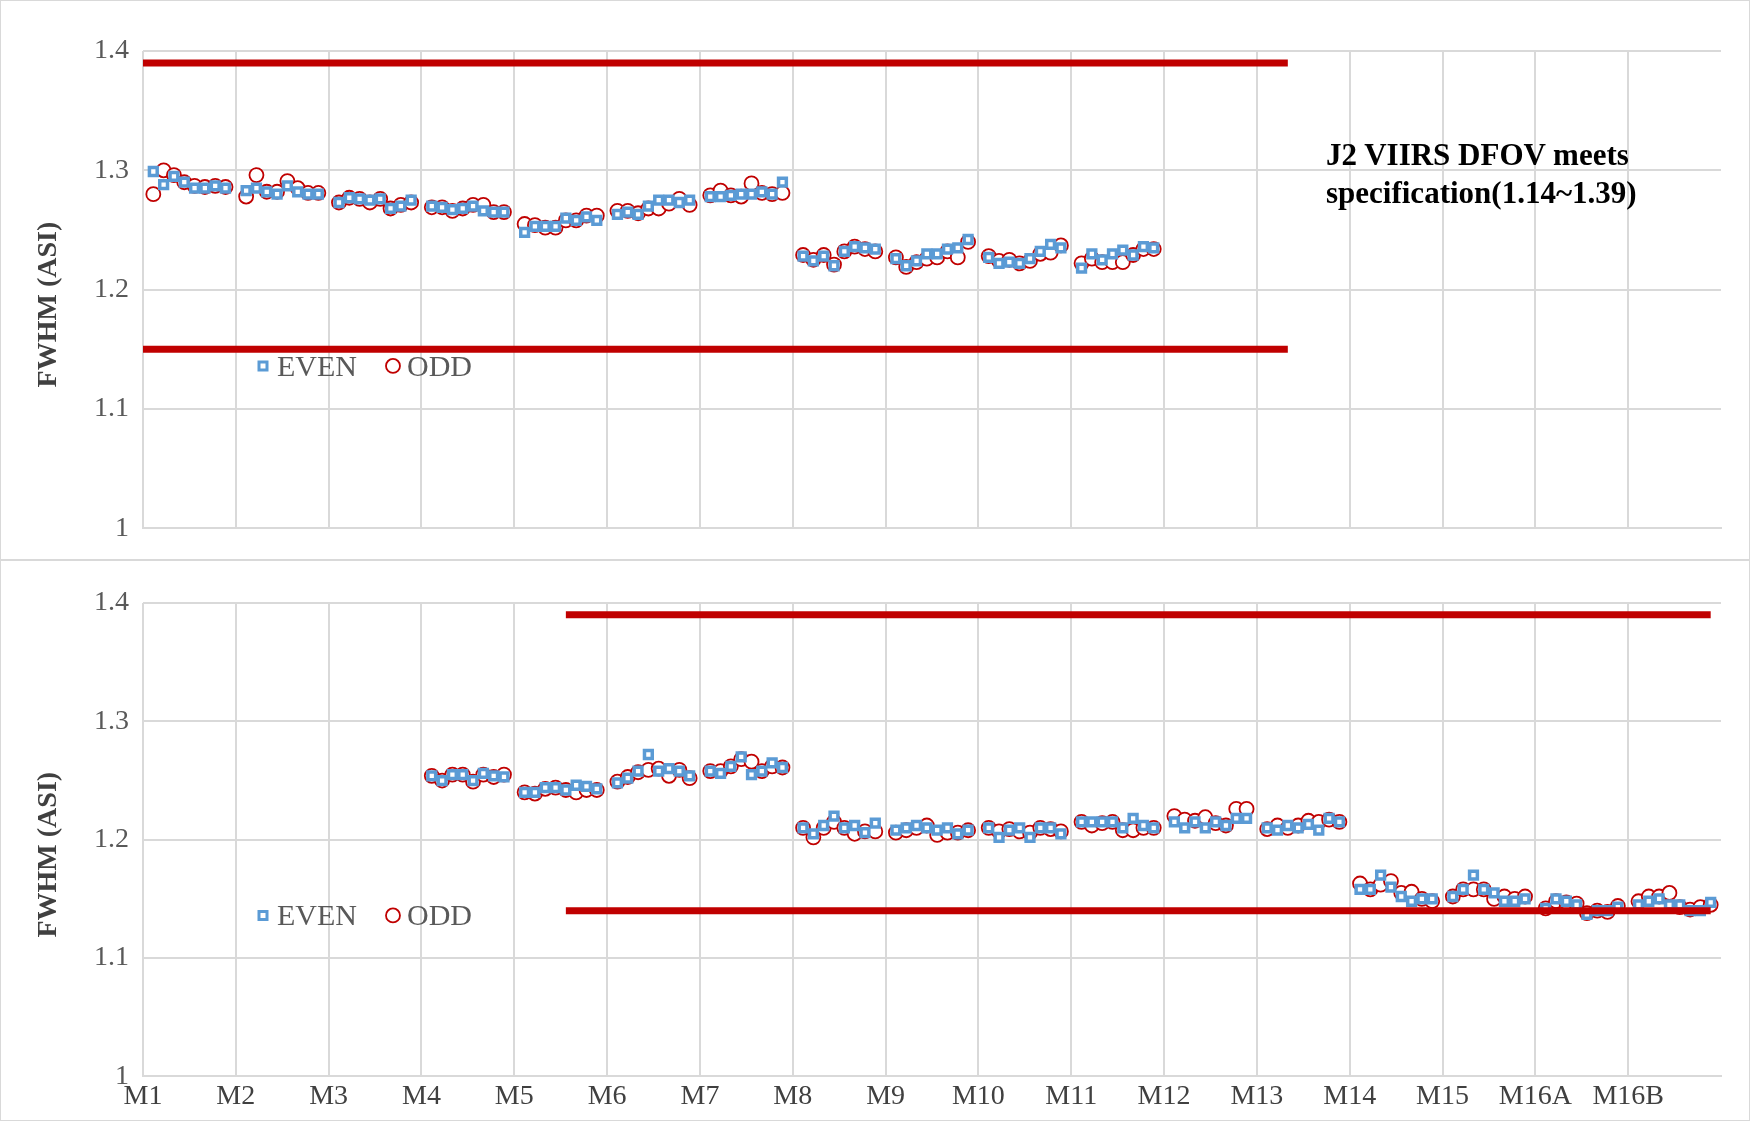 This screenshot has height=1121, width=1752. I want to click on x-tick-label: M12, so click(1164, 1094).